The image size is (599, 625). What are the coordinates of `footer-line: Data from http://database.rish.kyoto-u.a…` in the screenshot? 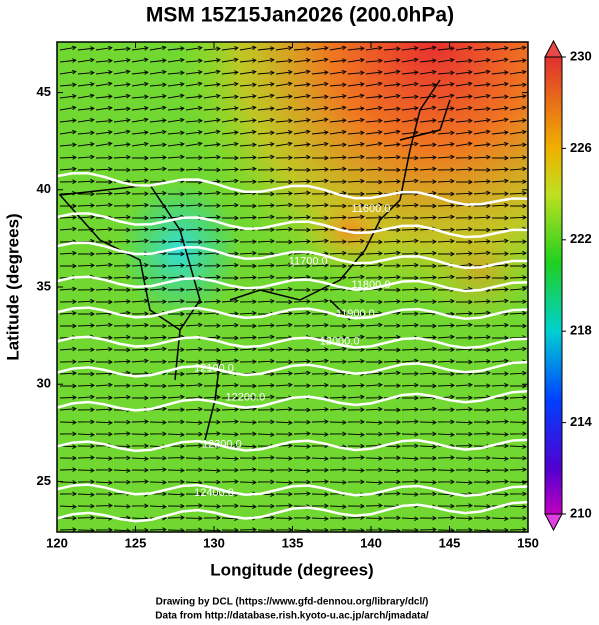 It's located at (292, 616).